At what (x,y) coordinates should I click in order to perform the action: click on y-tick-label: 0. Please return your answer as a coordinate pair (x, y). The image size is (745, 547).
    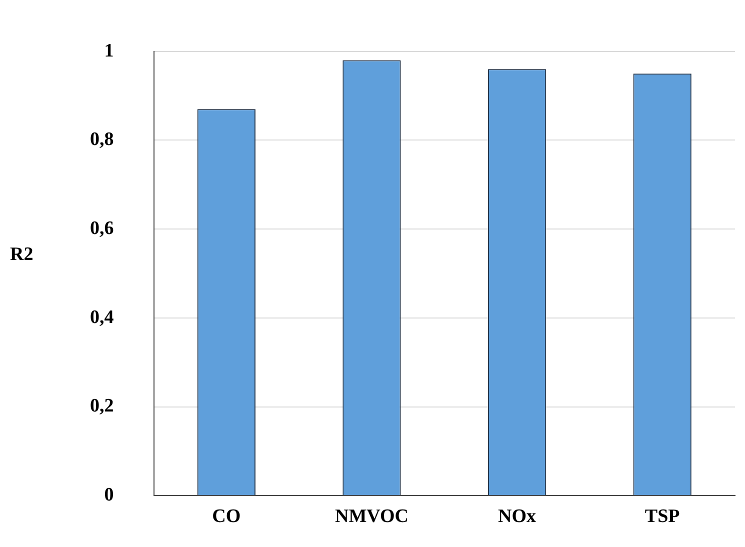
    Looking at the image, I should click on (109, 495).